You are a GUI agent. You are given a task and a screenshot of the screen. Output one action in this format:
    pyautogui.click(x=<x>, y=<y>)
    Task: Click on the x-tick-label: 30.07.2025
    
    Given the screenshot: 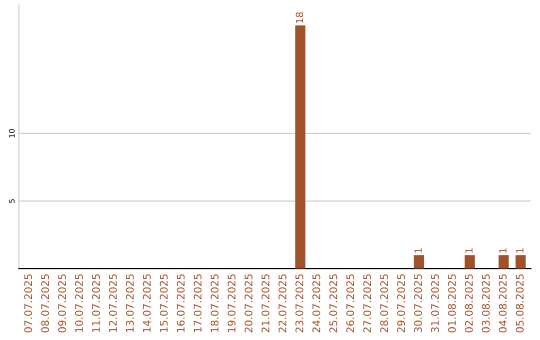 What is the action you would take?
    pyautogui.click(x=418, y=303)
    